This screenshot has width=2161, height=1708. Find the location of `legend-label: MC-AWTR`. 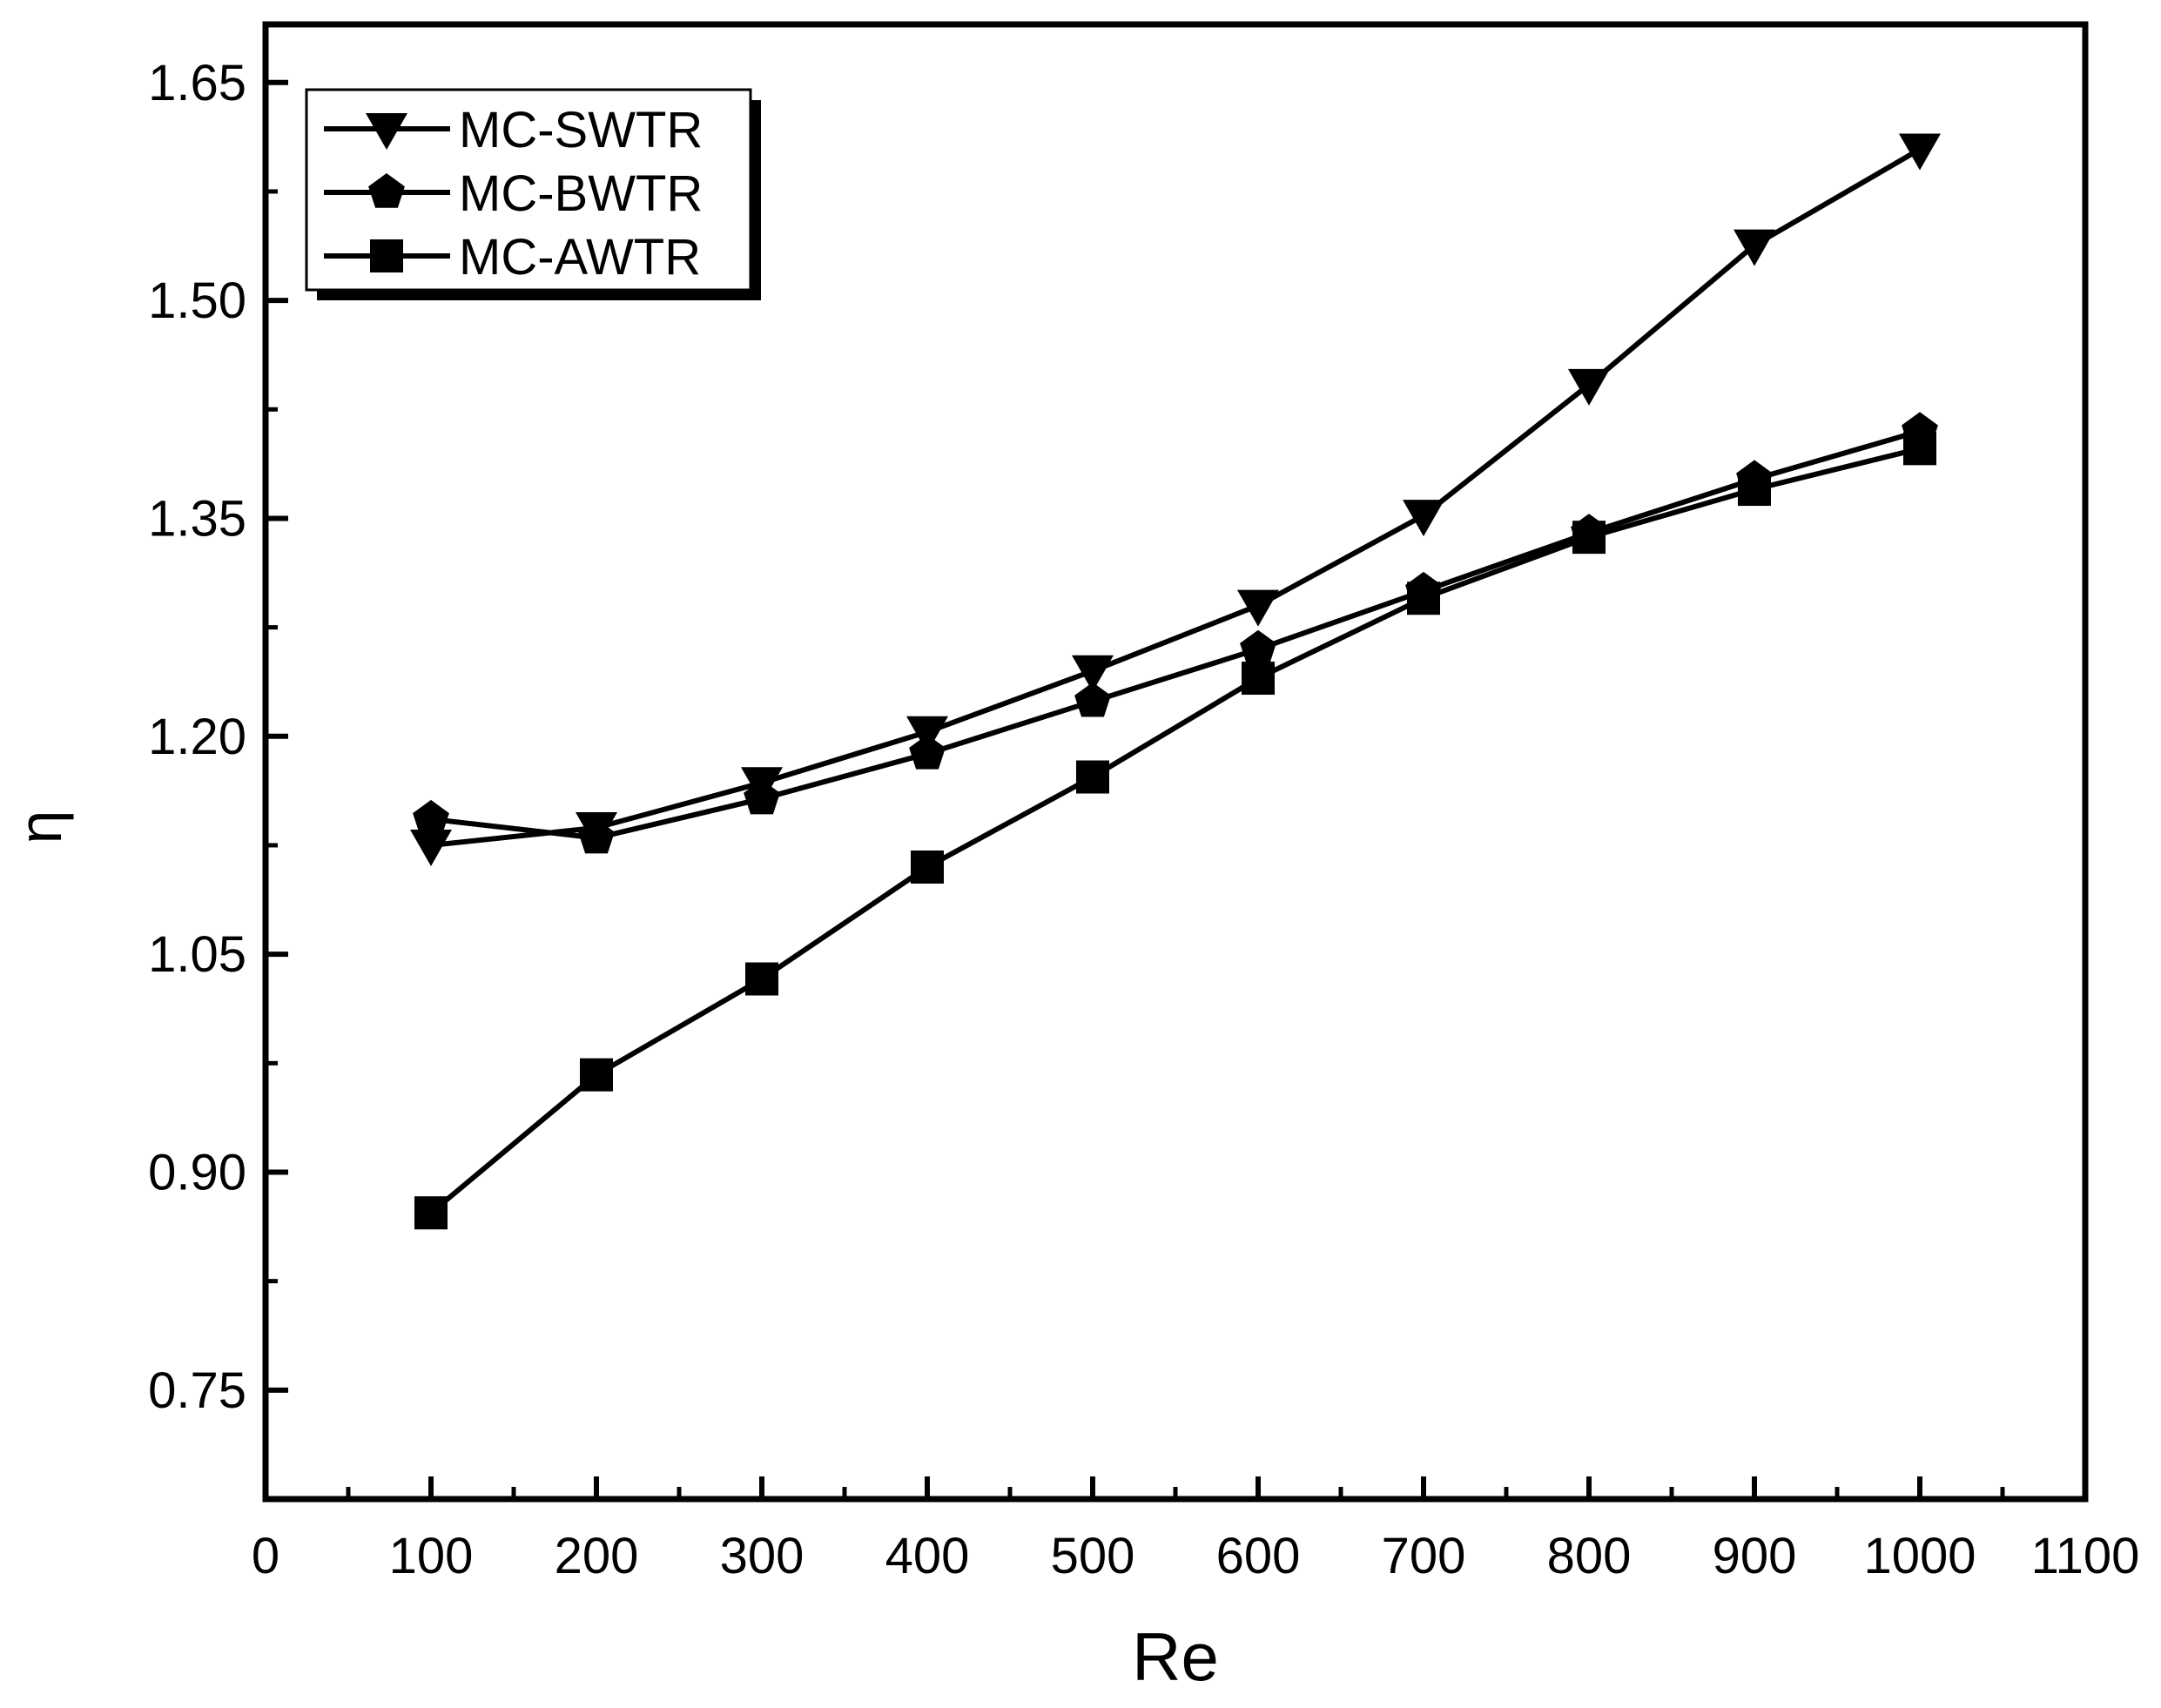

legend-label: MC-AWTR is located at coordinates (580, 257).